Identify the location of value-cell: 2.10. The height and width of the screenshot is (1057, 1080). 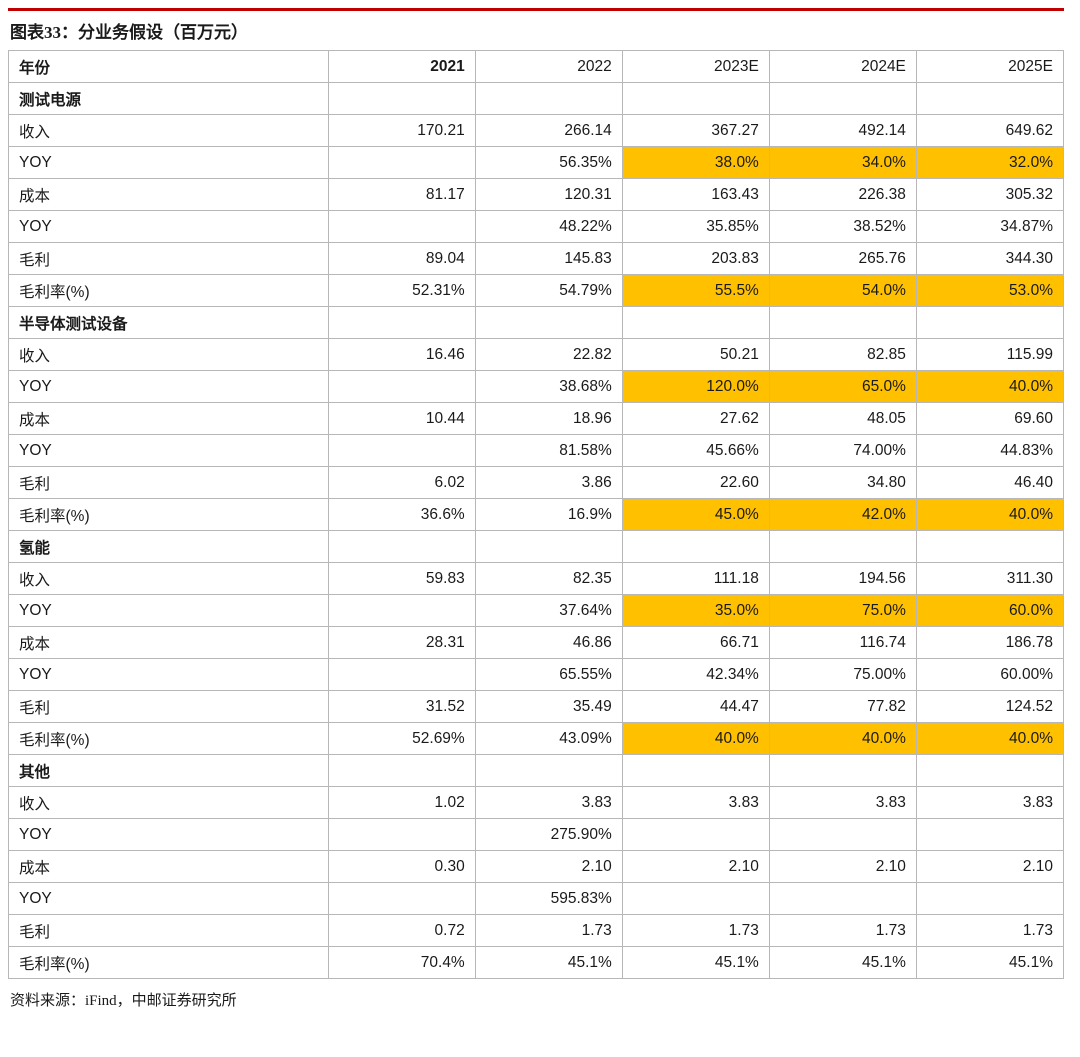
(842, 866).